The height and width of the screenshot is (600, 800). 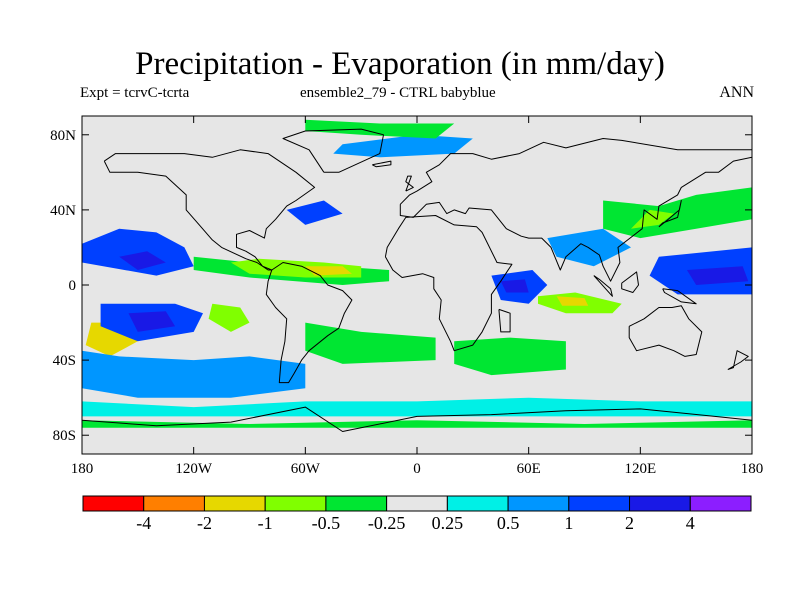 I want to click on lat-tick-label: 80N, so click(x=63, y=136).